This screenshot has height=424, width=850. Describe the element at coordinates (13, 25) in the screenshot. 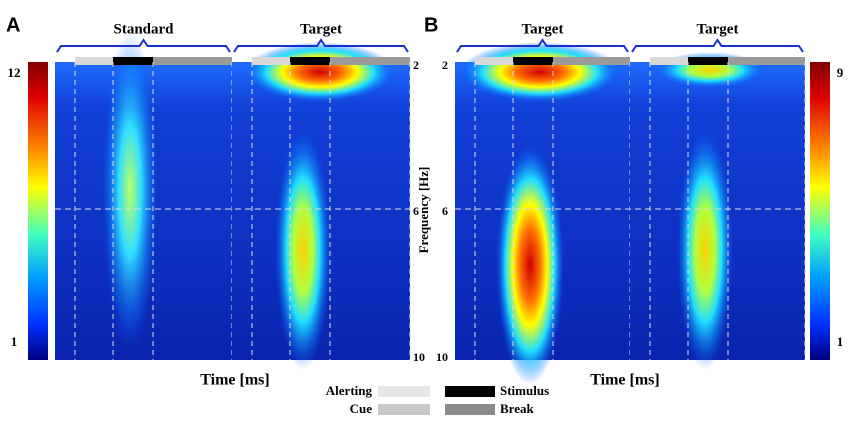

I see `panel-label: A` at that location.